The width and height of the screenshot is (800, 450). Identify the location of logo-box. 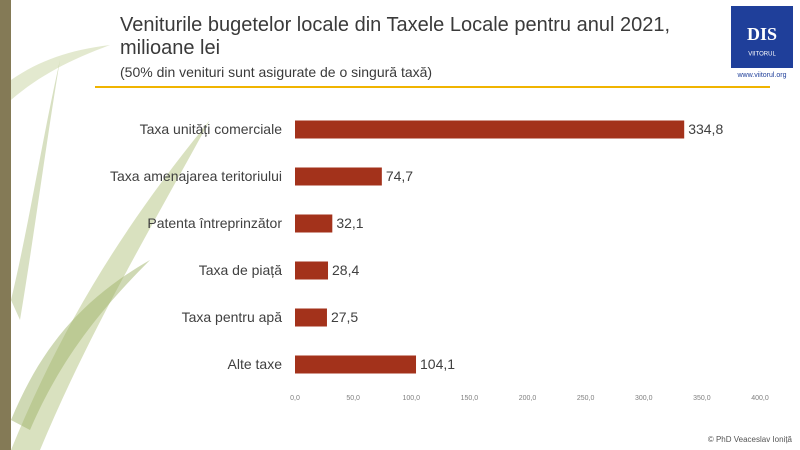
(762, 37).